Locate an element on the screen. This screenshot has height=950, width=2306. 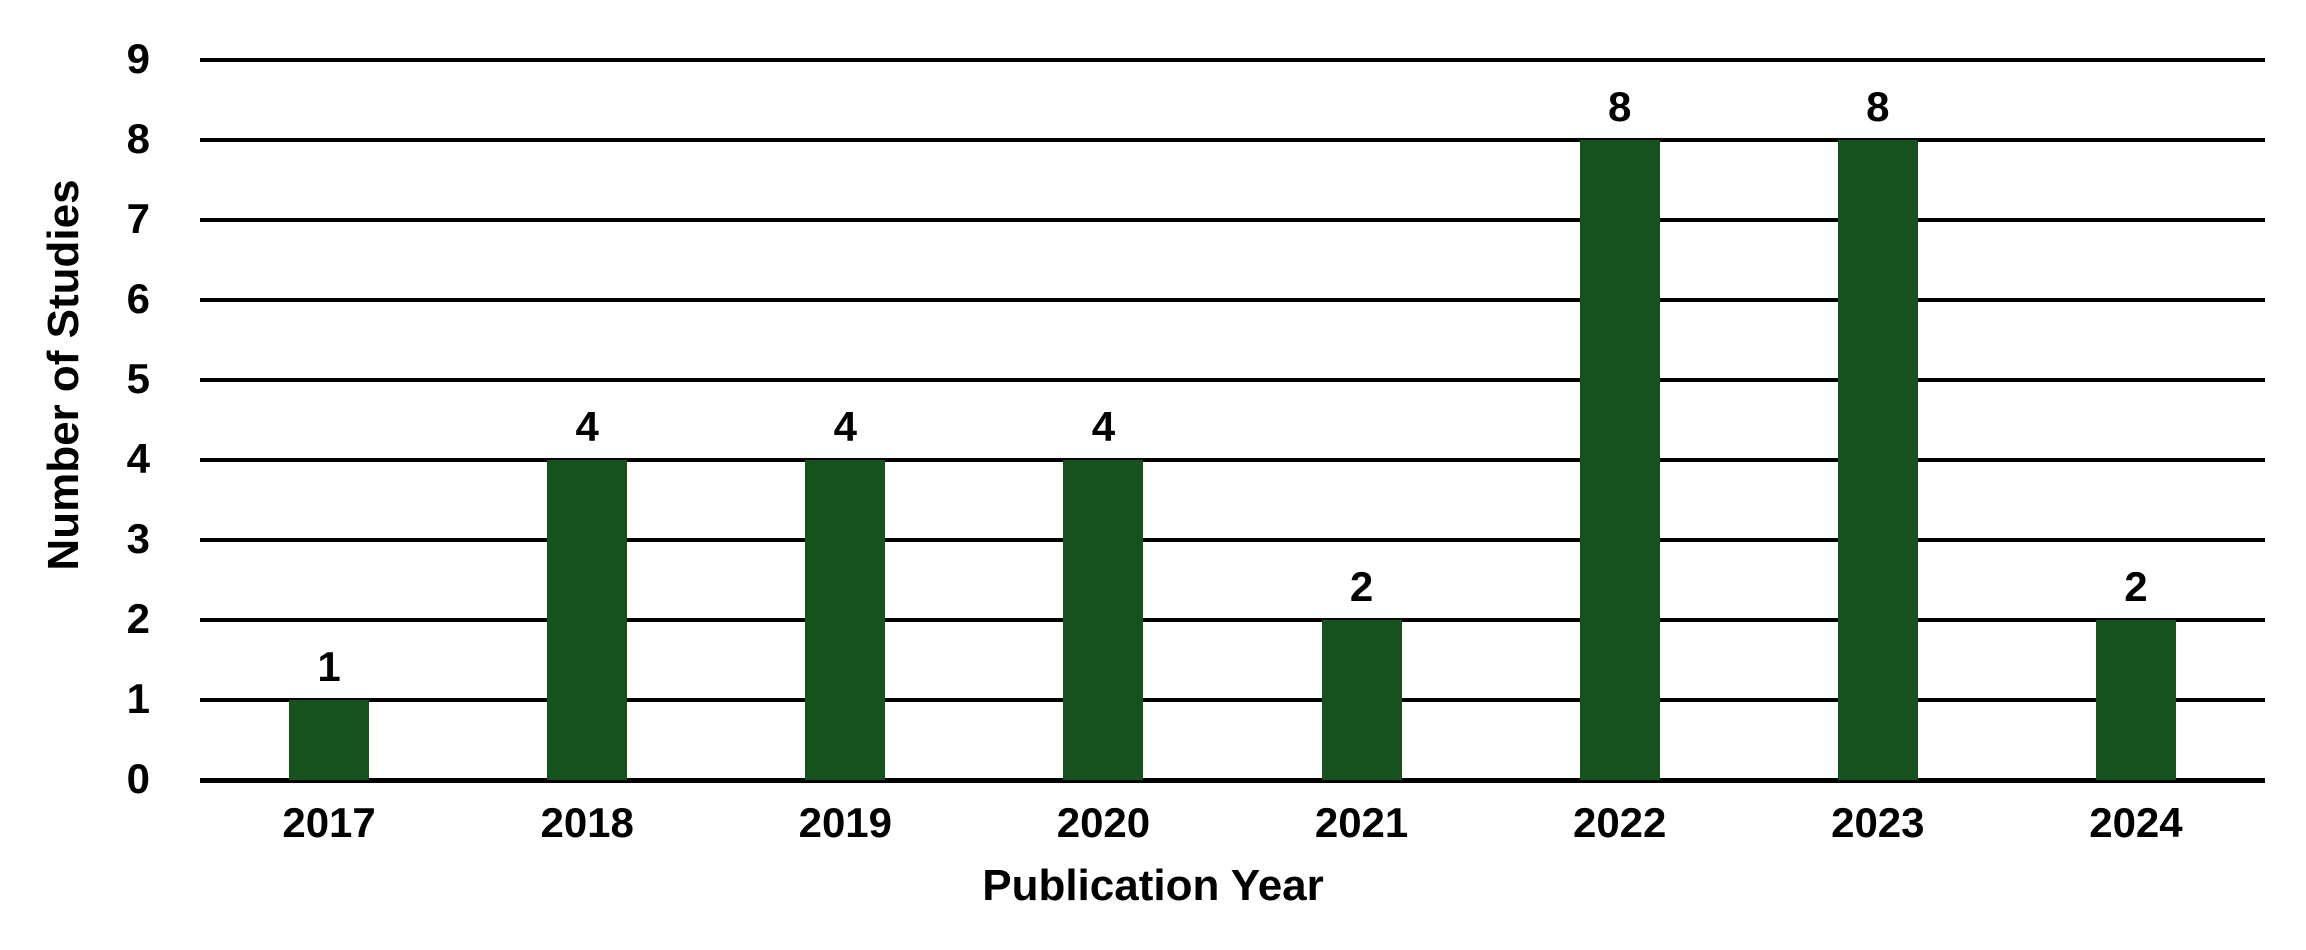
bar-value-label: 1 is located at coordinates (329, 666).